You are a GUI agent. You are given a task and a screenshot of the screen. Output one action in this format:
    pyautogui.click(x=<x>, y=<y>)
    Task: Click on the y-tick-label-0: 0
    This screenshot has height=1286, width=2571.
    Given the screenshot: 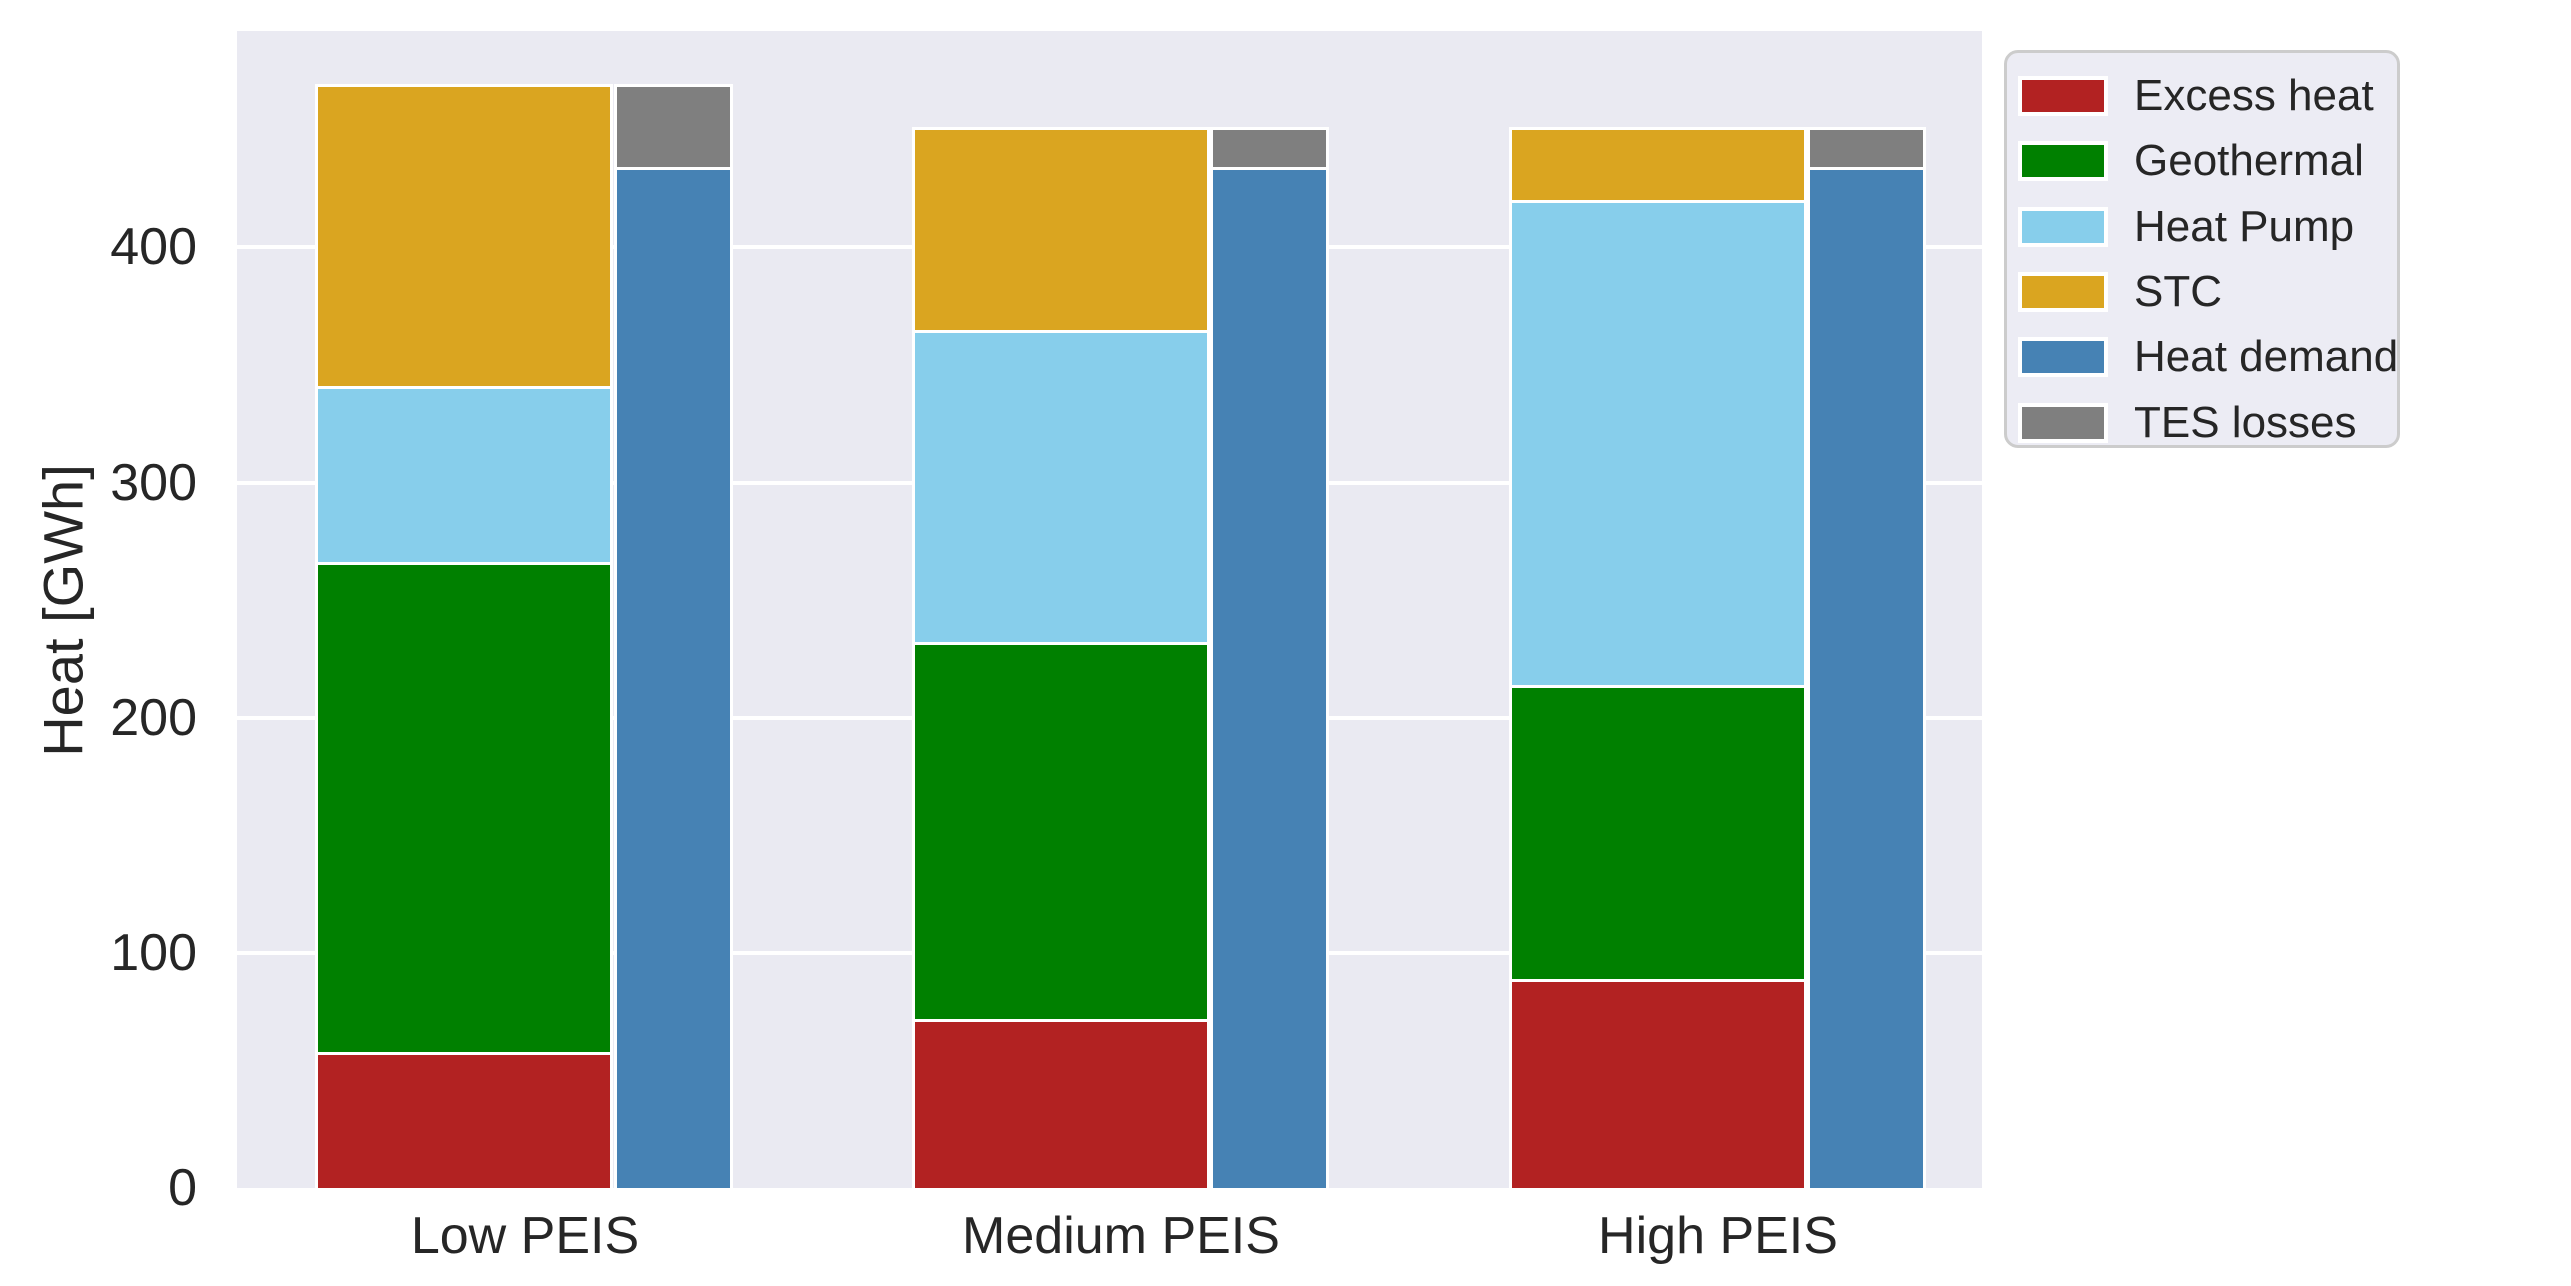 What is the action you would take?
    pyautogui.click(x=182, y=1188)
    